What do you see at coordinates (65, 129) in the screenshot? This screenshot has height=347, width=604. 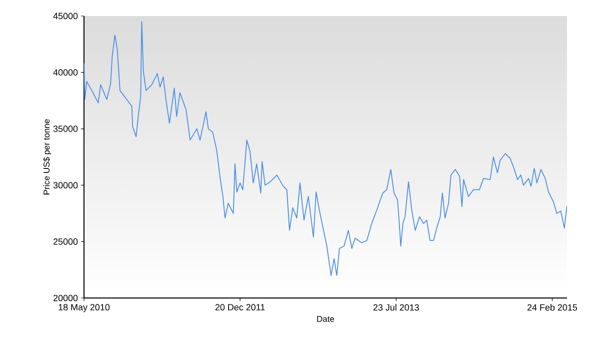 I see `y-tick-label: 35000` at bounding box center [65, 129].